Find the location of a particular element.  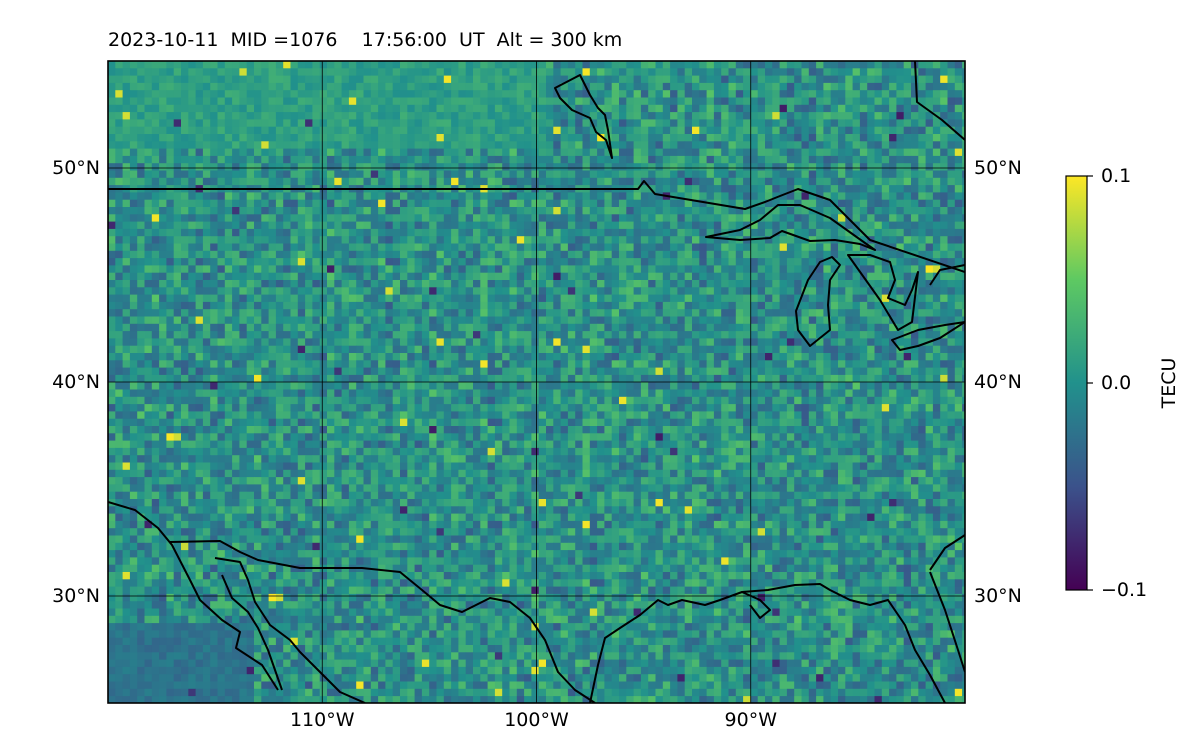

lake-superior is located at coordinates (790, 227).